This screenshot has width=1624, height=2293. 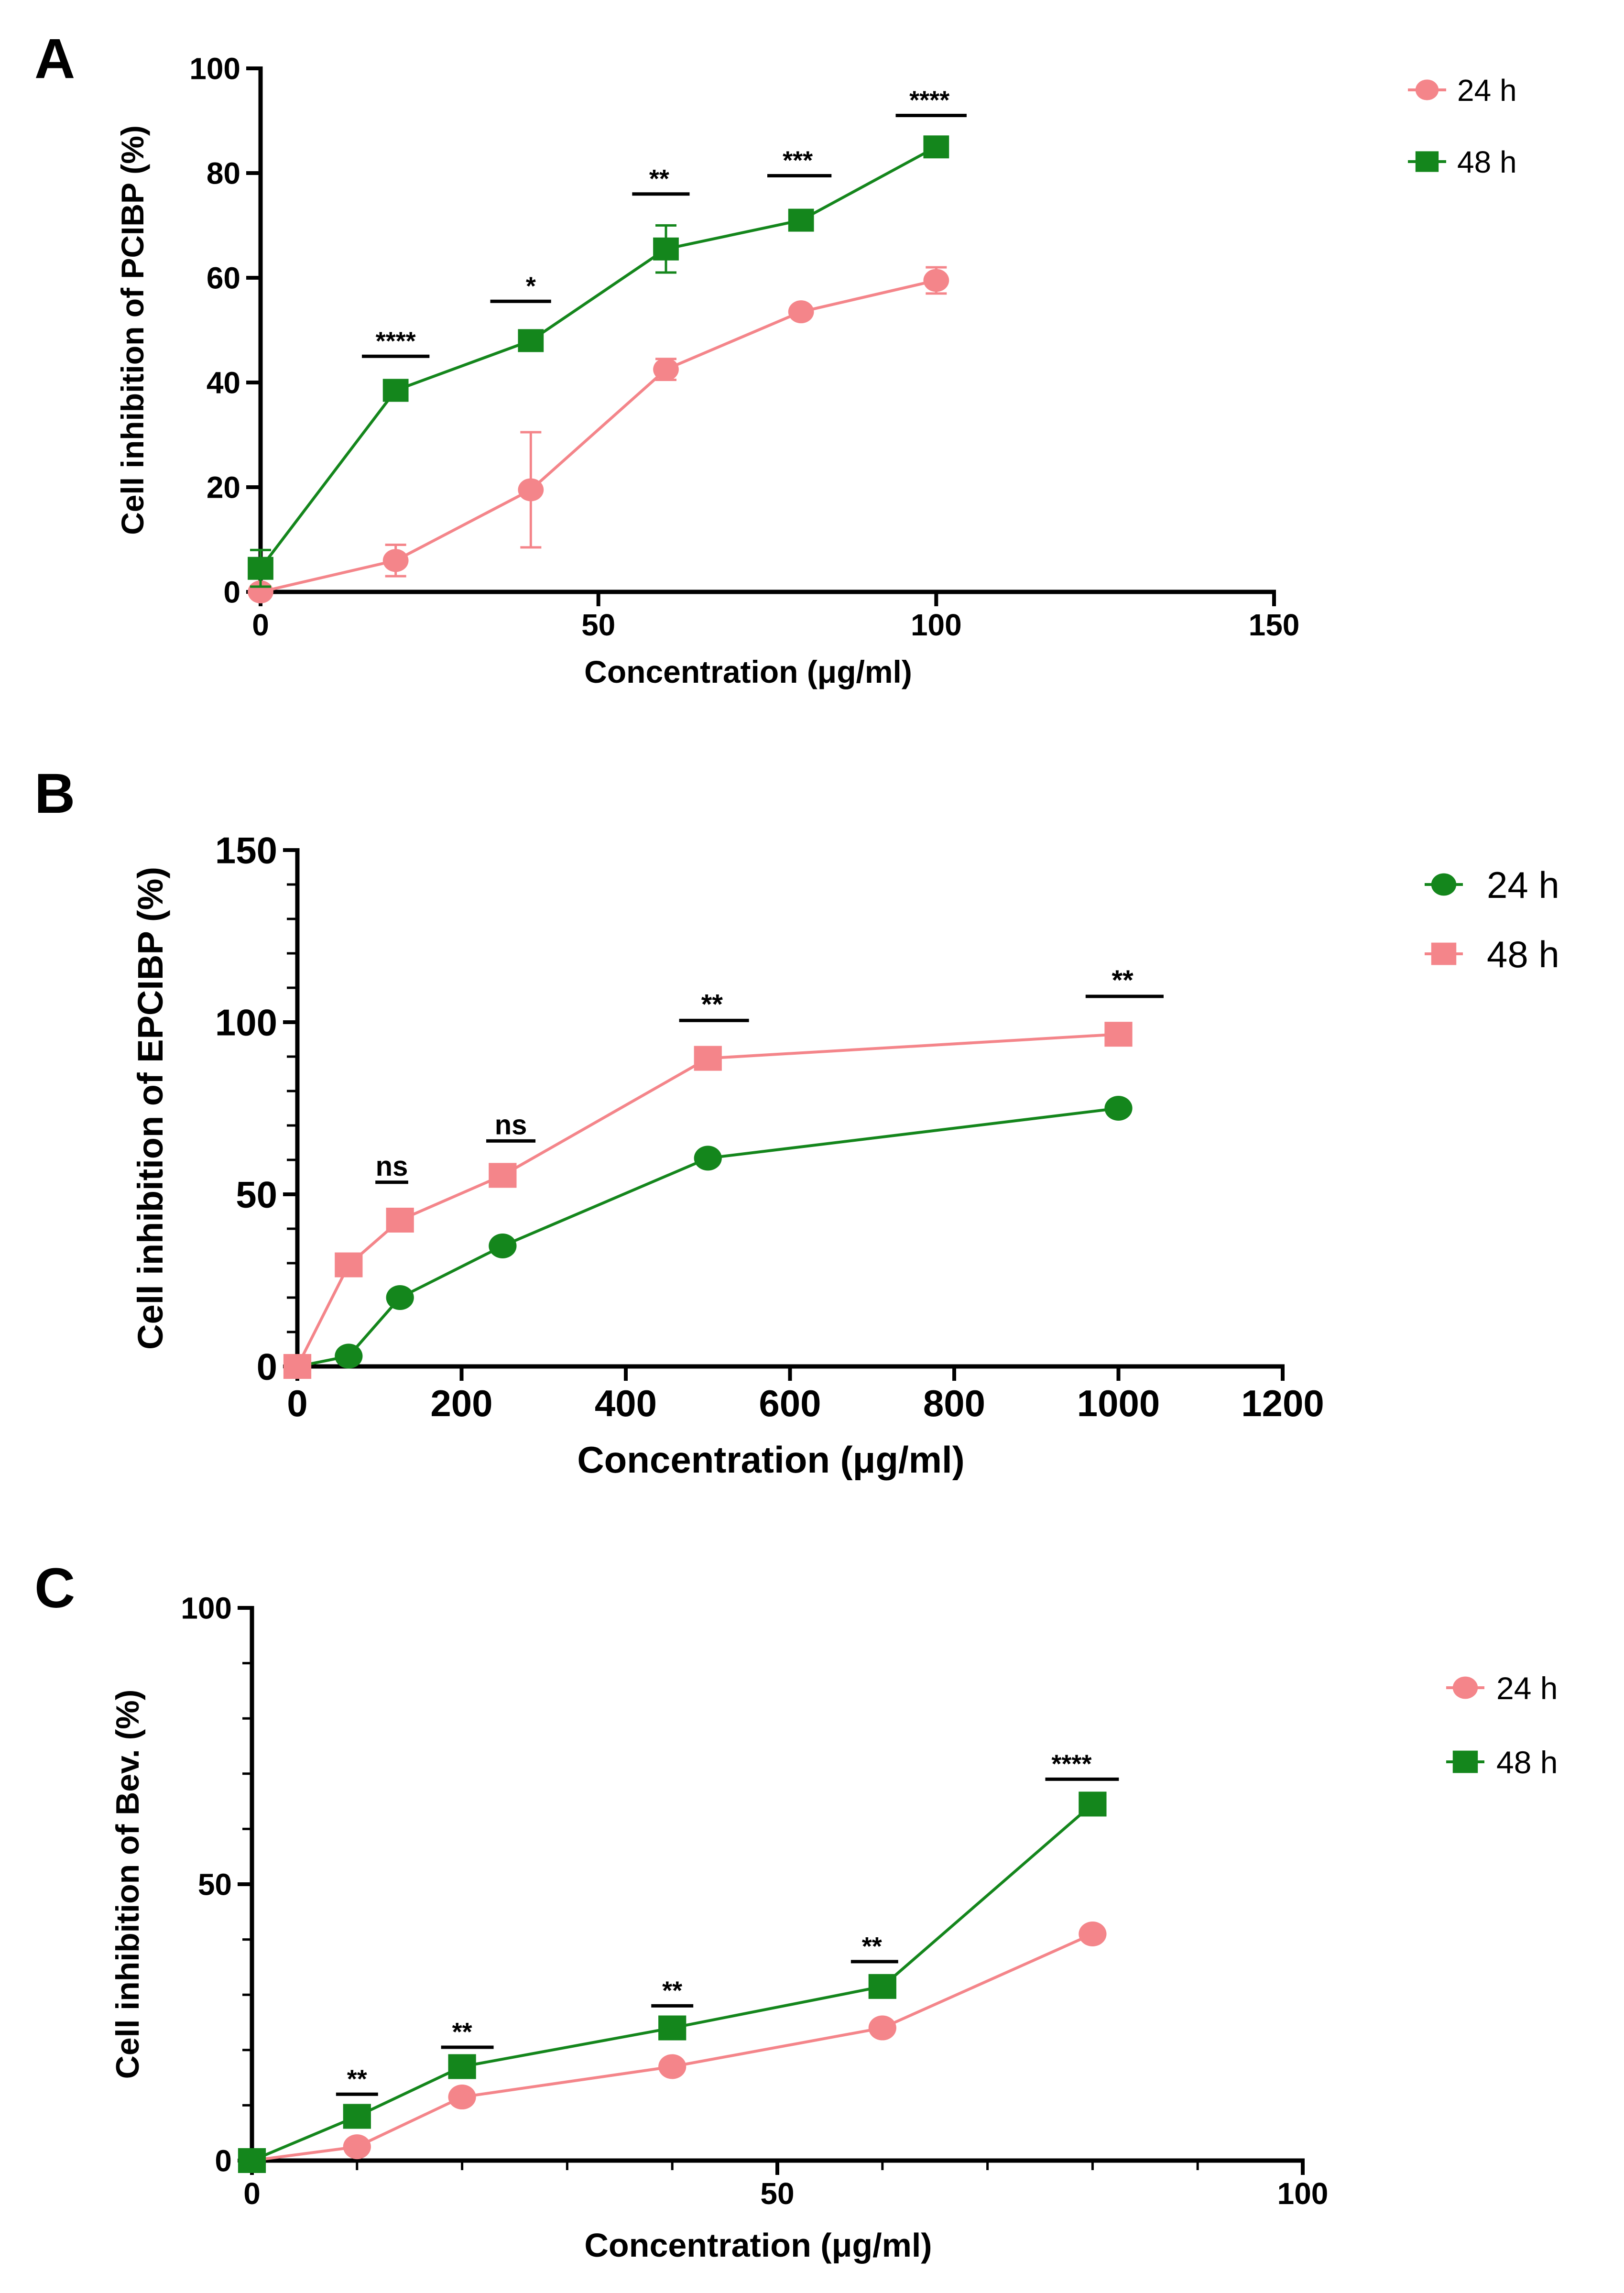 What do you see at coordinates (531, 286) in the screenshot?
I see `significance-label: *` at bounding box center [531, 286].